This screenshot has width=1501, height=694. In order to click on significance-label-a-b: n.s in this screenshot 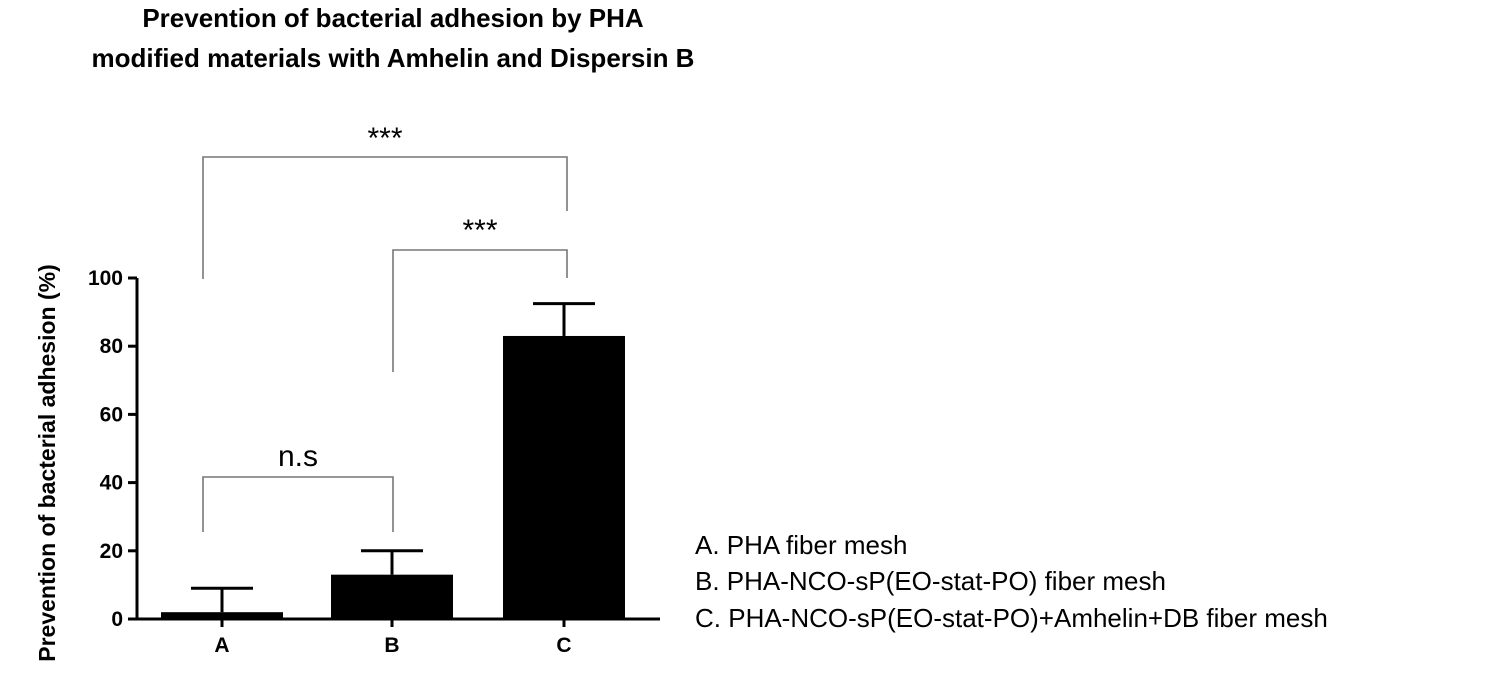, I will do `click(298, 456)`.